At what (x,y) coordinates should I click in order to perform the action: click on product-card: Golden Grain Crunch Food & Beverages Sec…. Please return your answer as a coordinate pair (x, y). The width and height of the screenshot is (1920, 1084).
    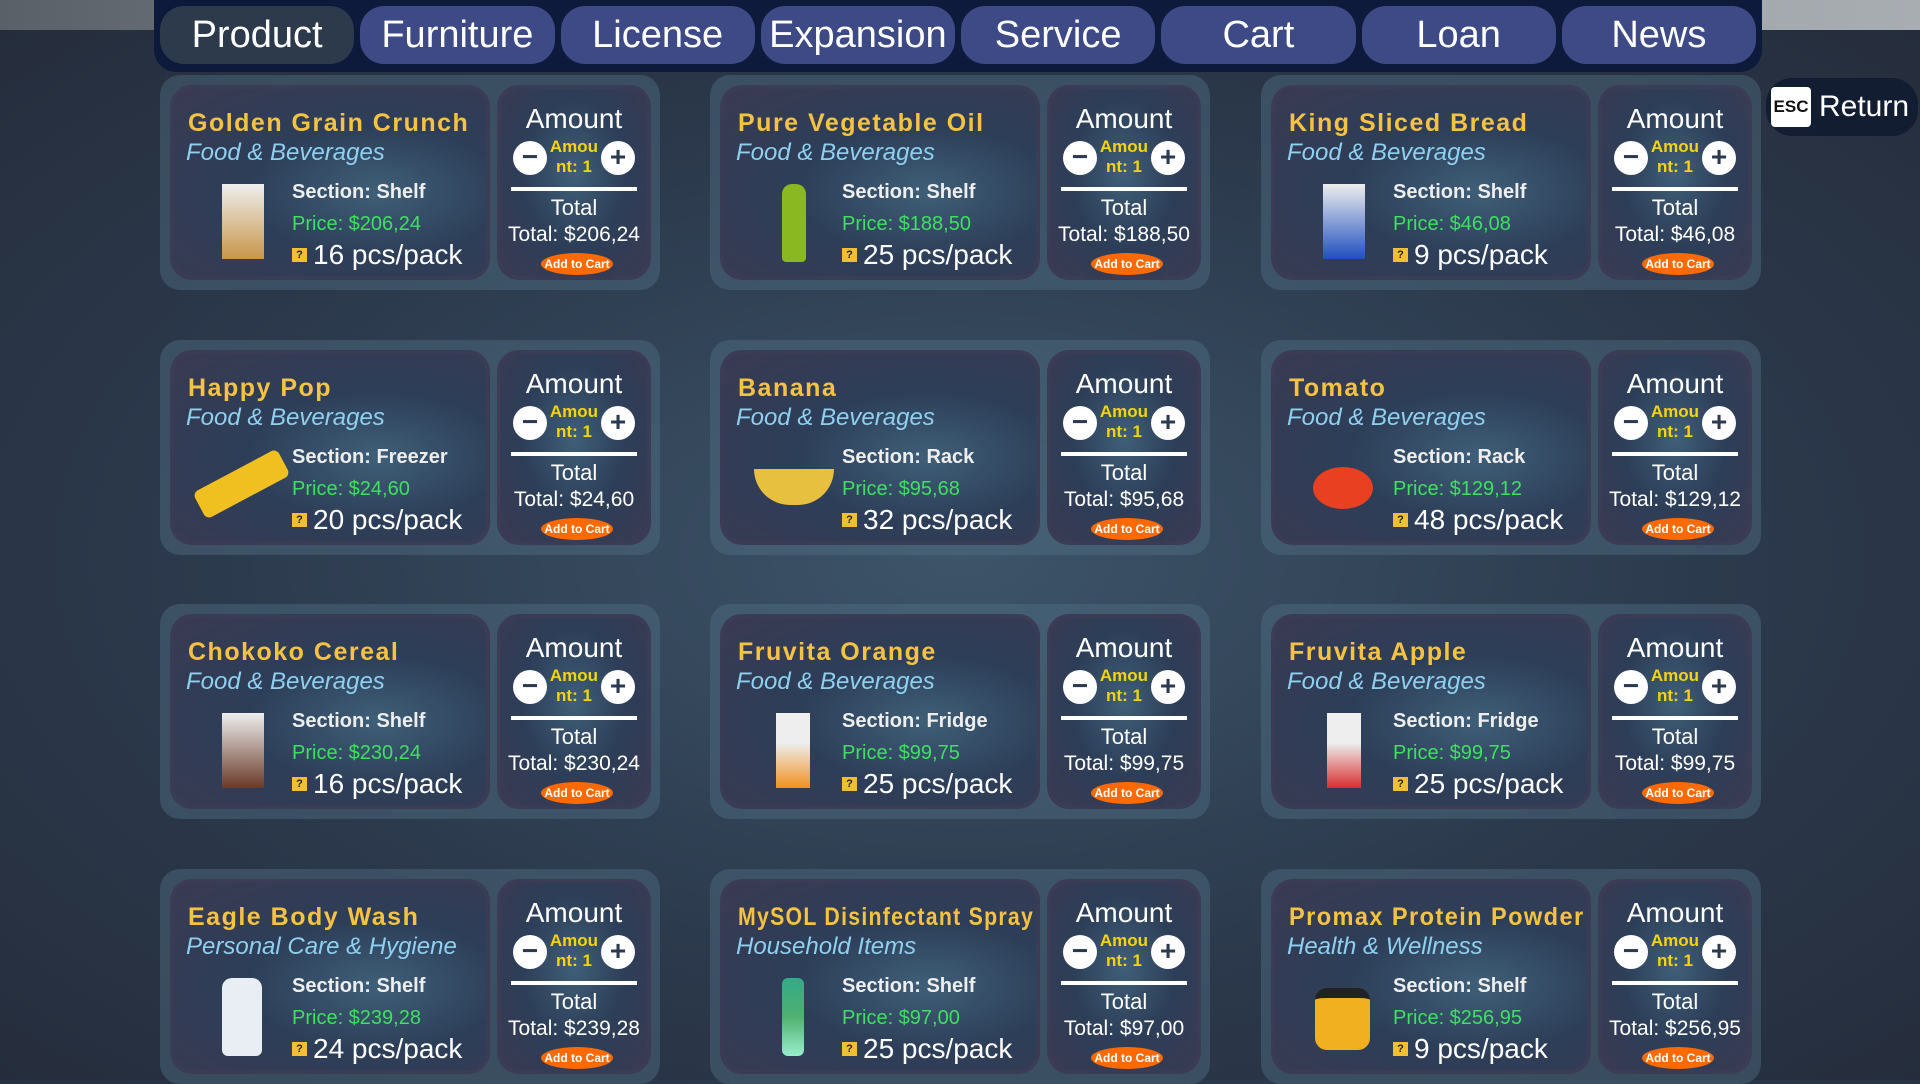
    Looking at the image, I should click on (410, 182).